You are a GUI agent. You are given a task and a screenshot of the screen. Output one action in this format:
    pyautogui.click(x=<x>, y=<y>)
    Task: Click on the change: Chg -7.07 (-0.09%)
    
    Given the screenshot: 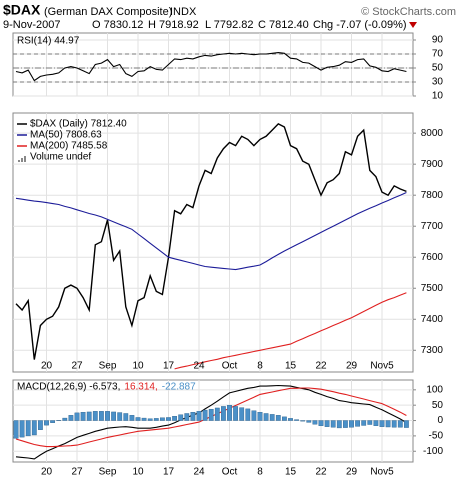 What is the action you would take?
    pyautogui.click(x=360, y=25)
    